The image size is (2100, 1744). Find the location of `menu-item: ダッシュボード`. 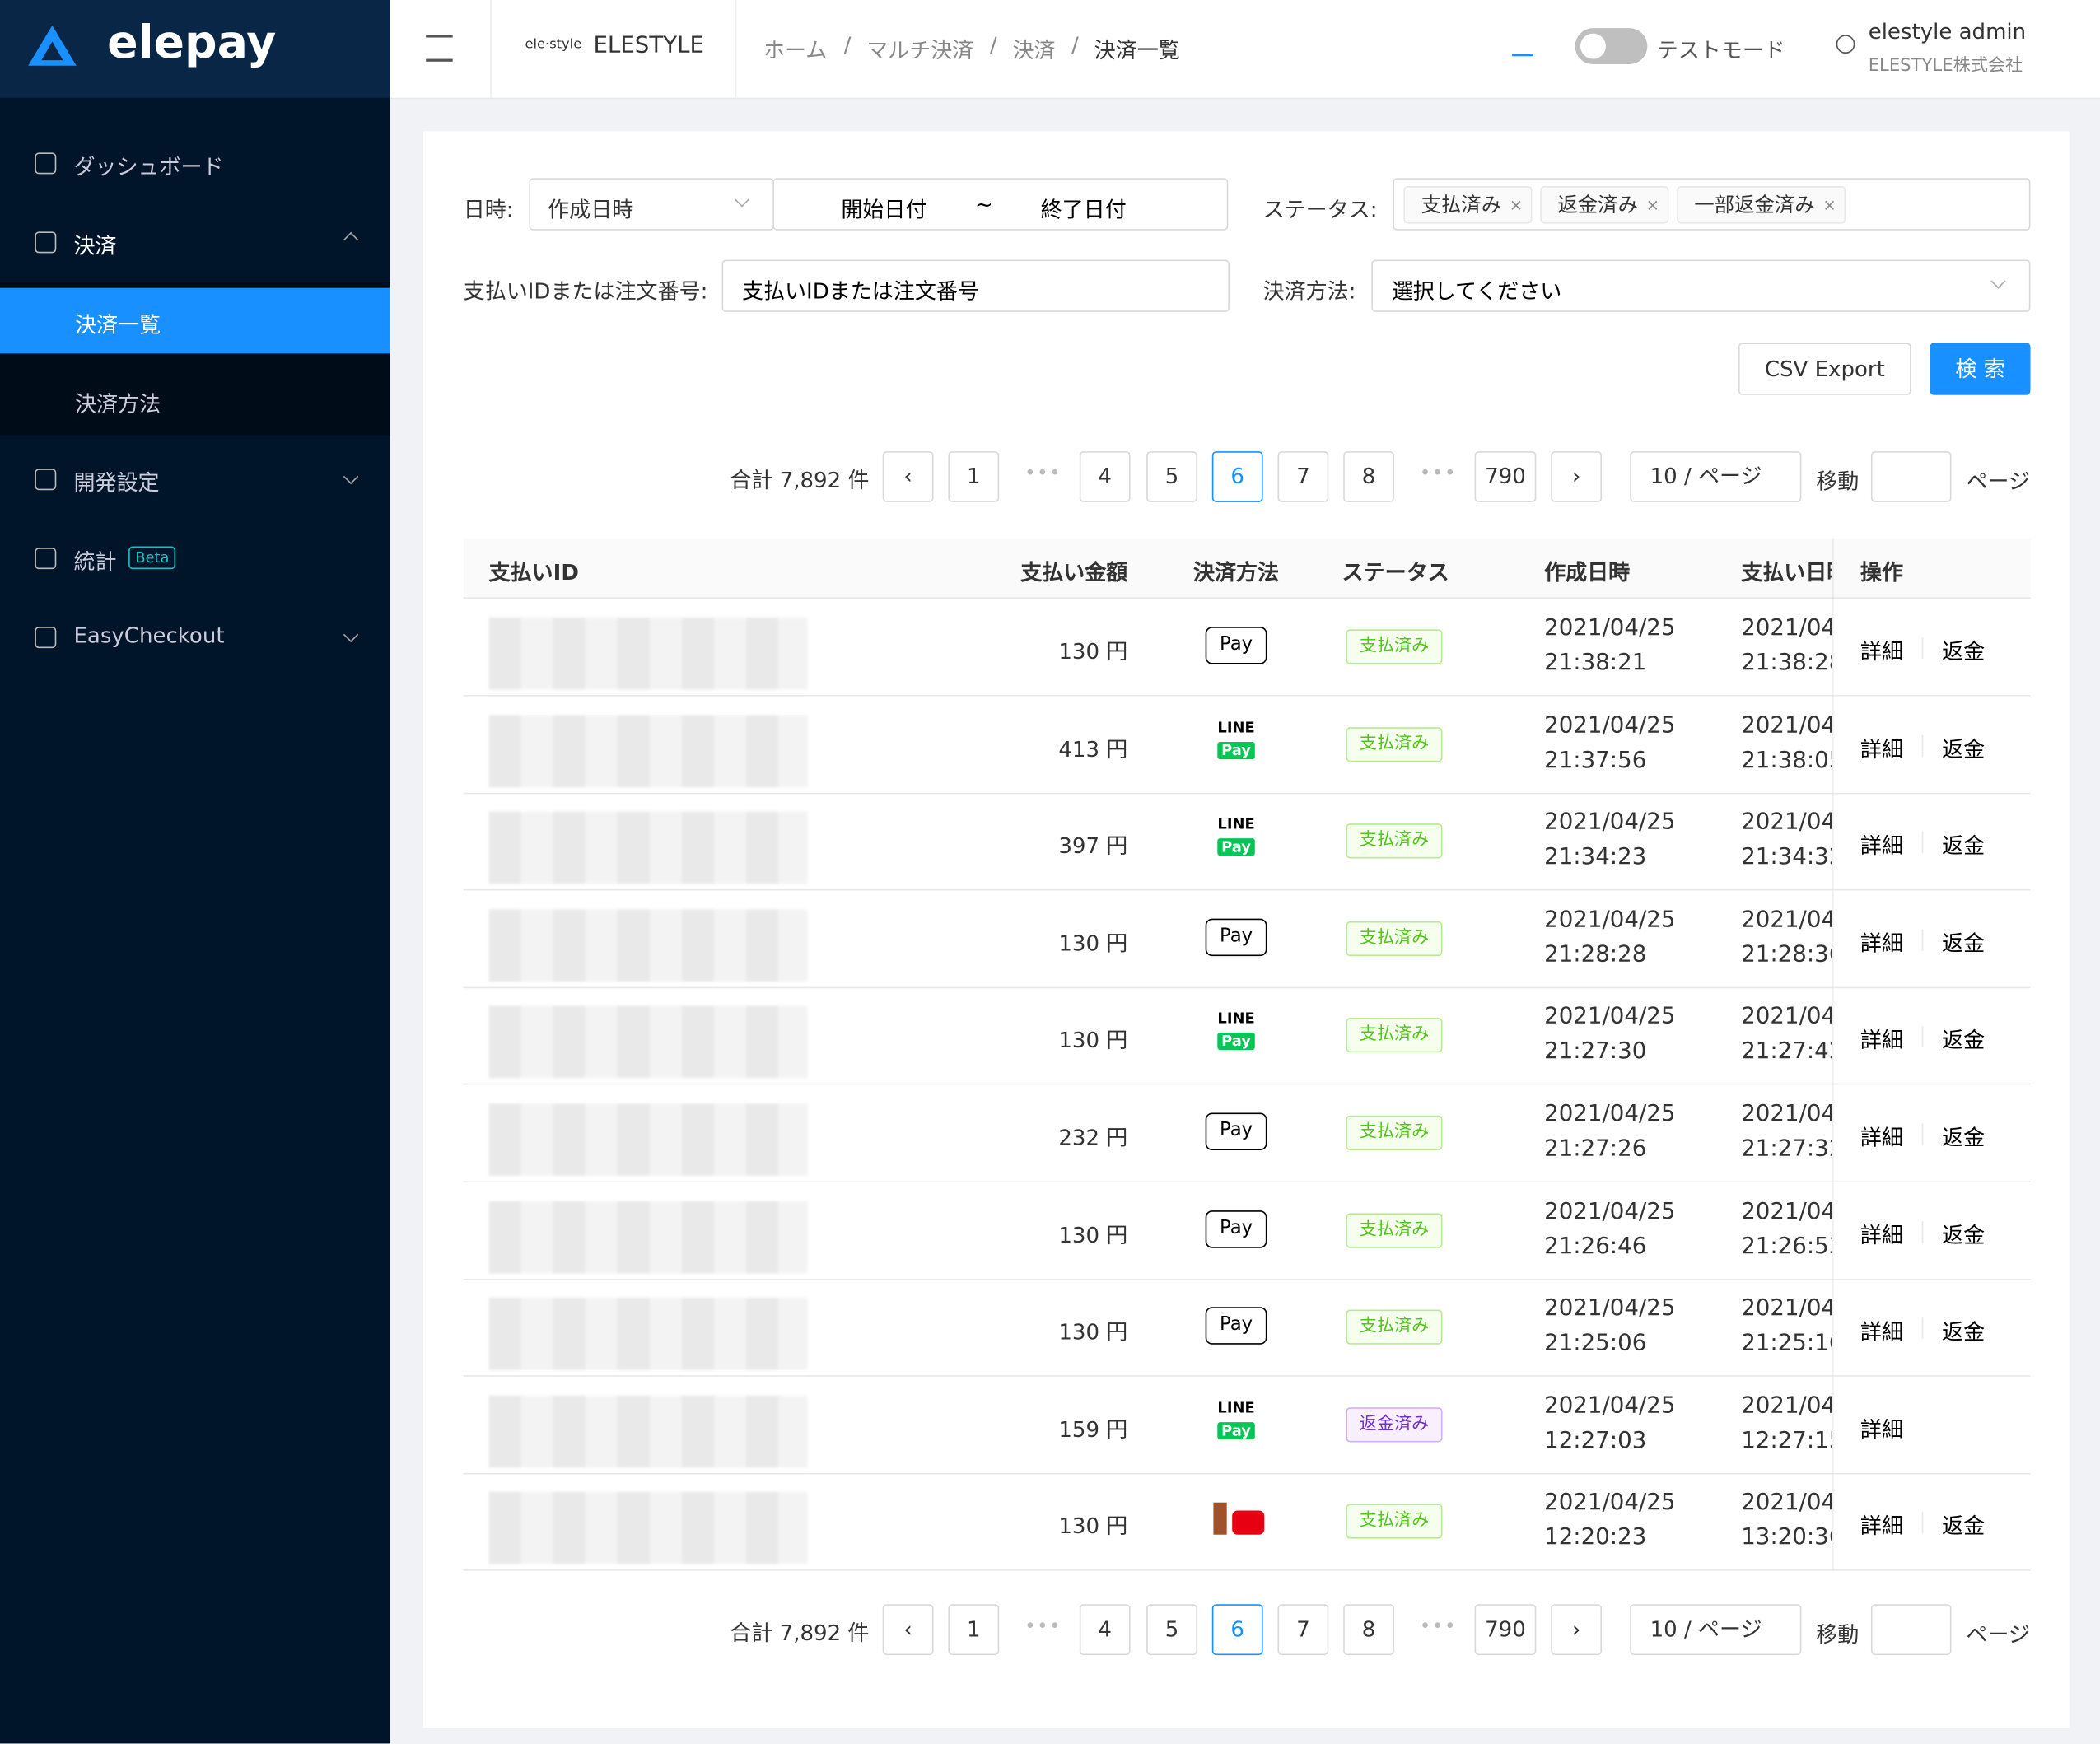

menu-item: ダッシュボード is located at coordinates (148, 167).